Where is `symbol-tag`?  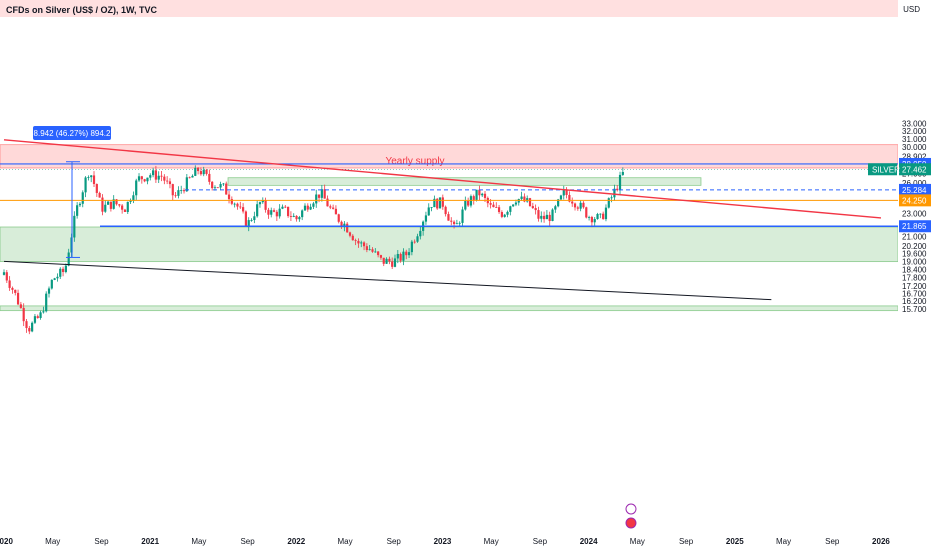 symbol-tag is located at coordinates (882, 169).